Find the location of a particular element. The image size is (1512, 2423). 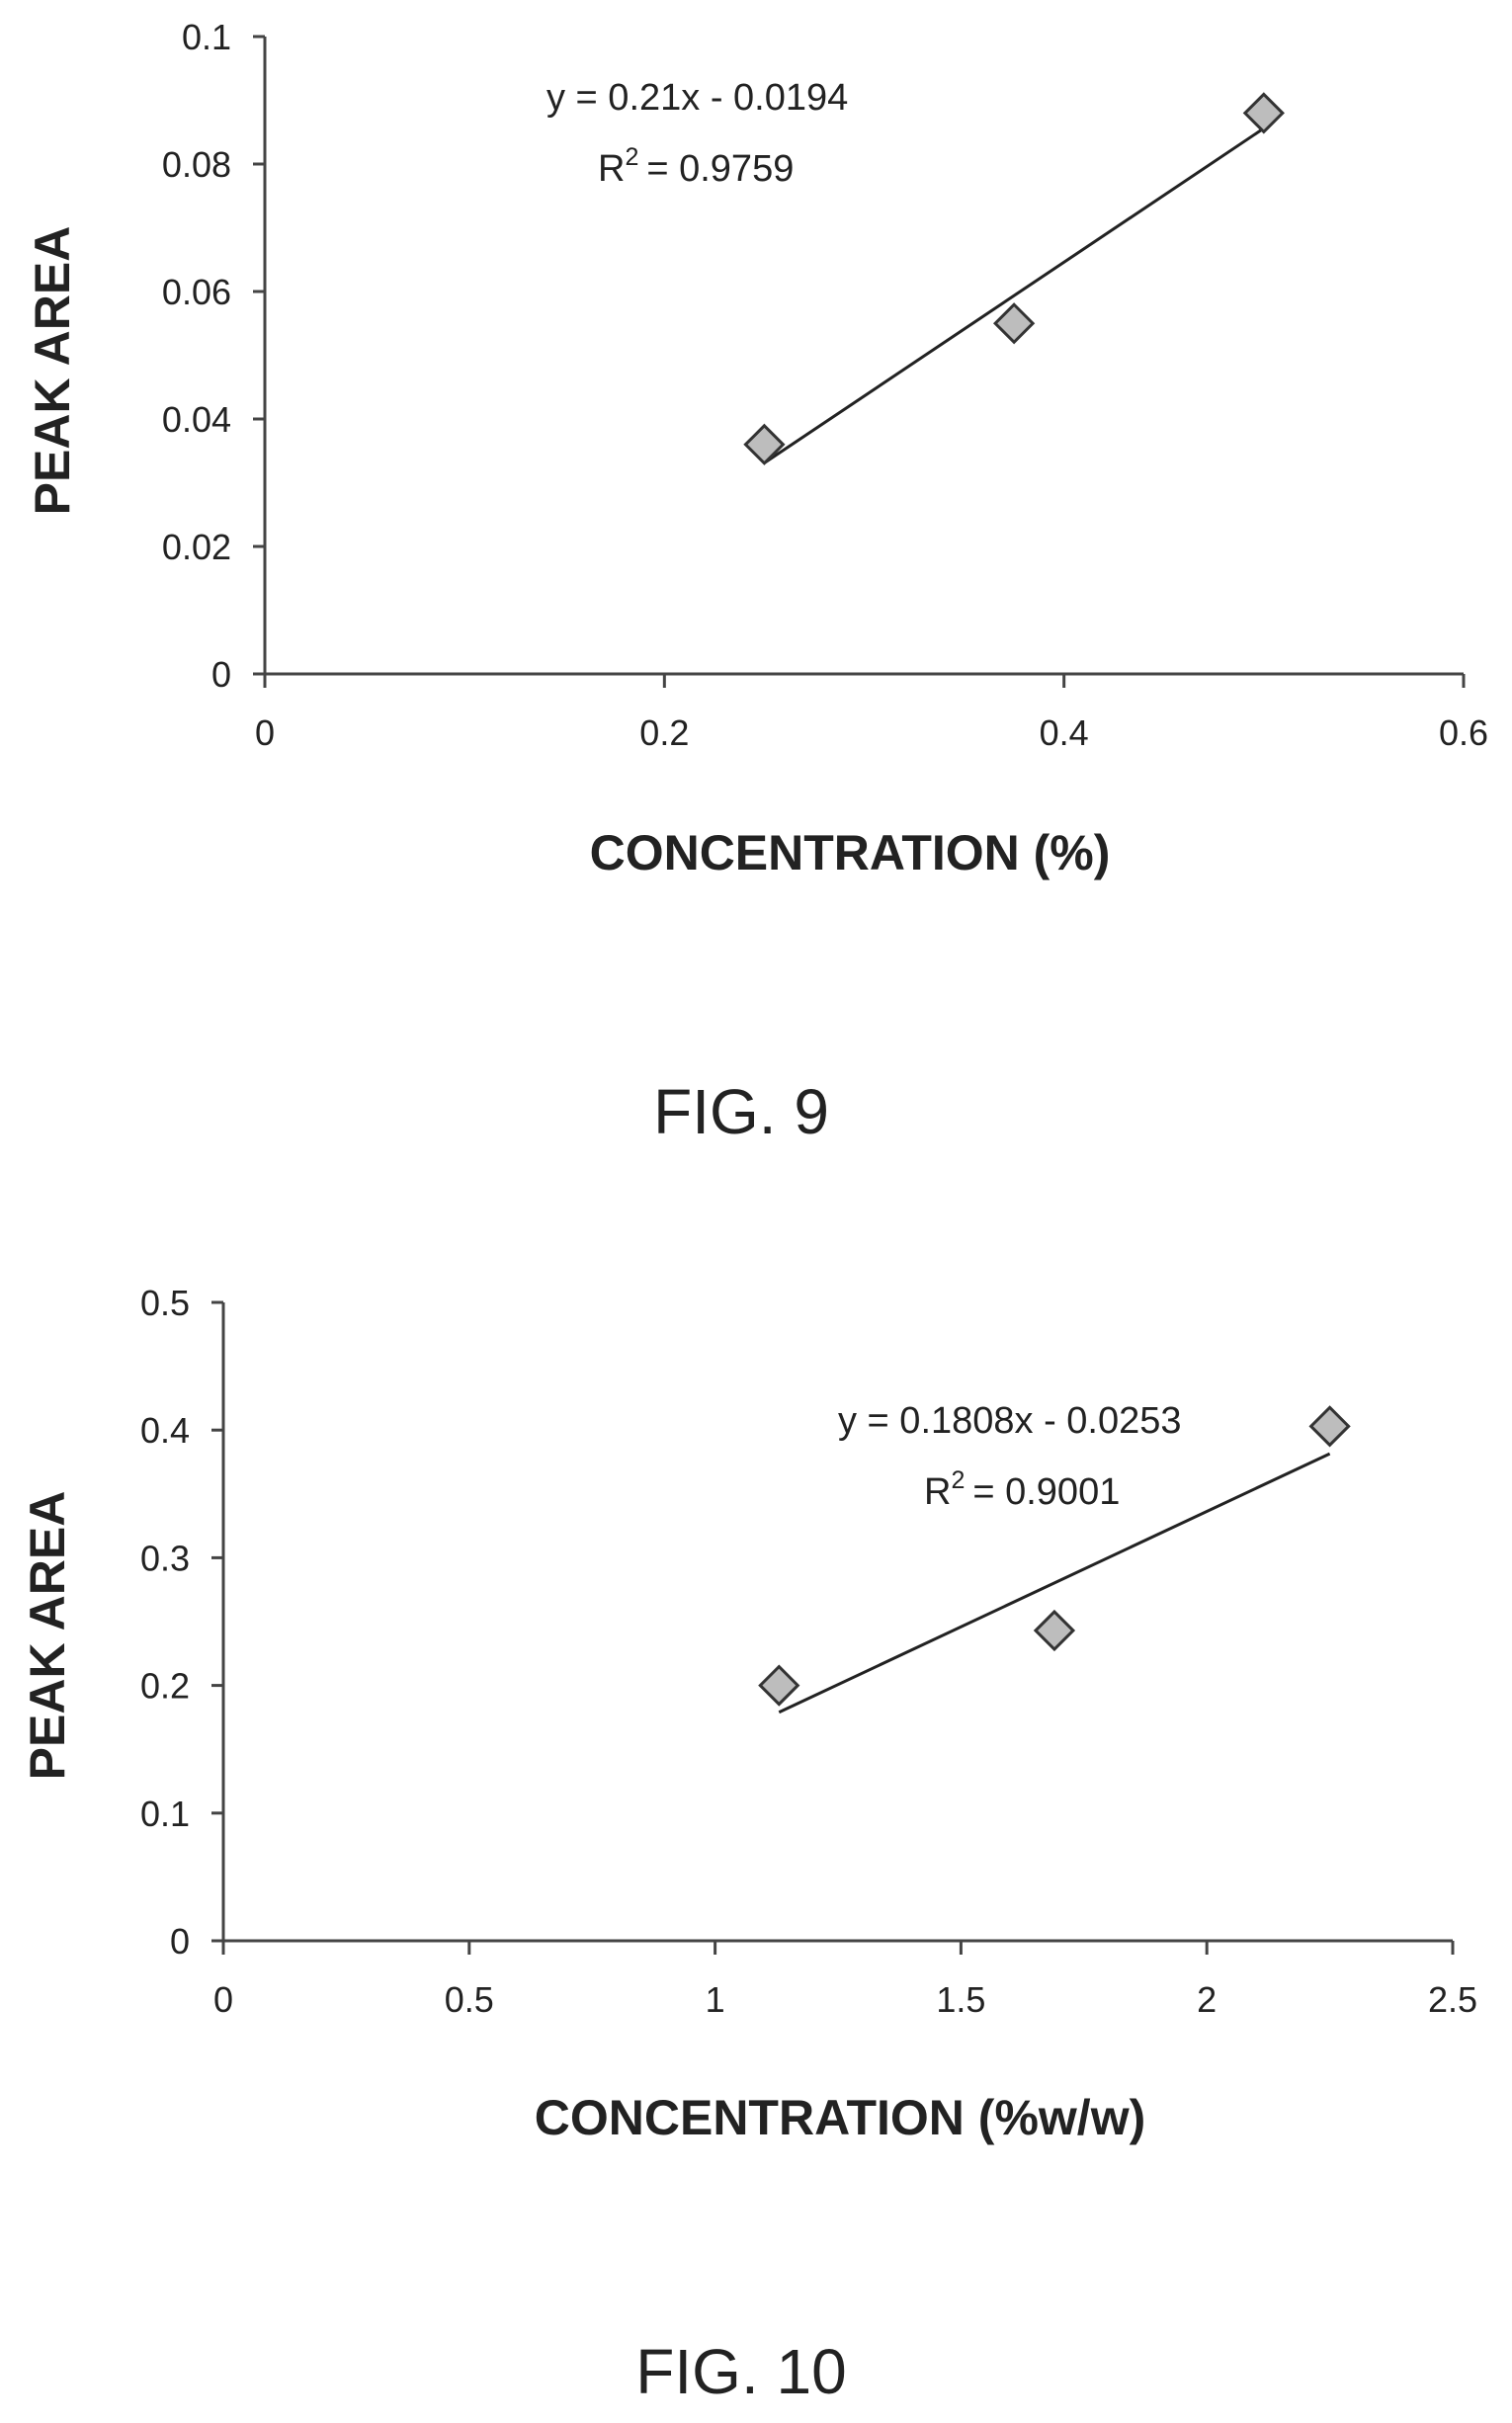

fig10-y-tick-label: 0.2 is located at coordinates (165, 1686).